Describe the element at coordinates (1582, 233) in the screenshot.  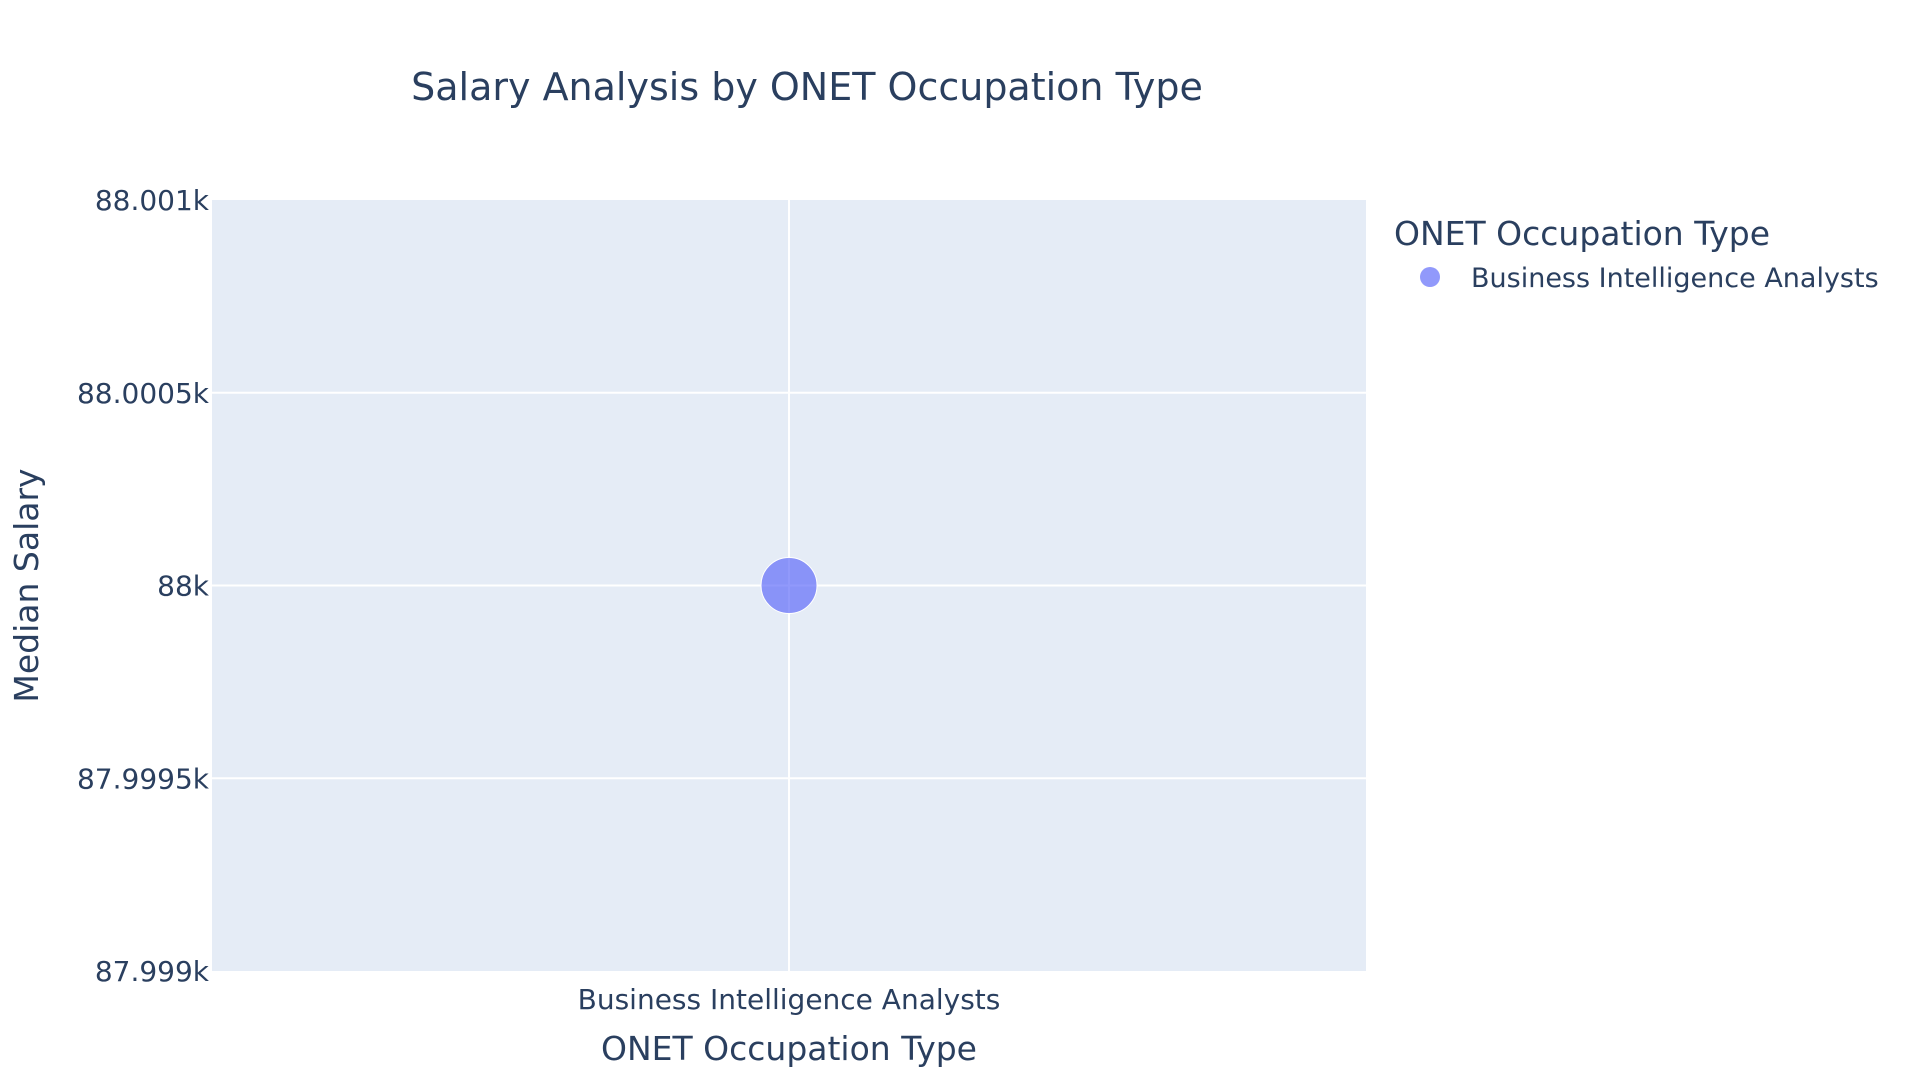
I see `legend-title: ONET Occupation Type` at that location.